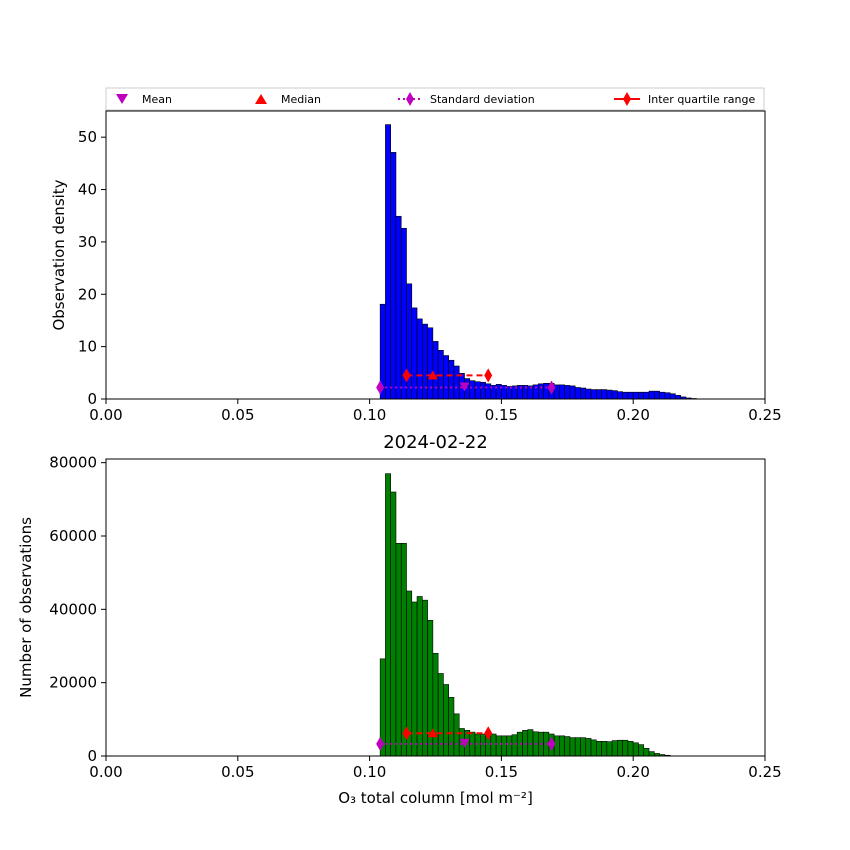 The height and width of the screenshot is (850, 850). I want to click on density-x-ticks: 0.00 0.05 0.10 0.15 0.20 0.25, so click(435, 411).